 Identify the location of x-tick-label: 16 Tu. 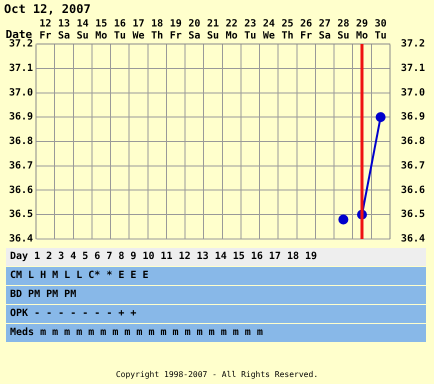
(120, 30).